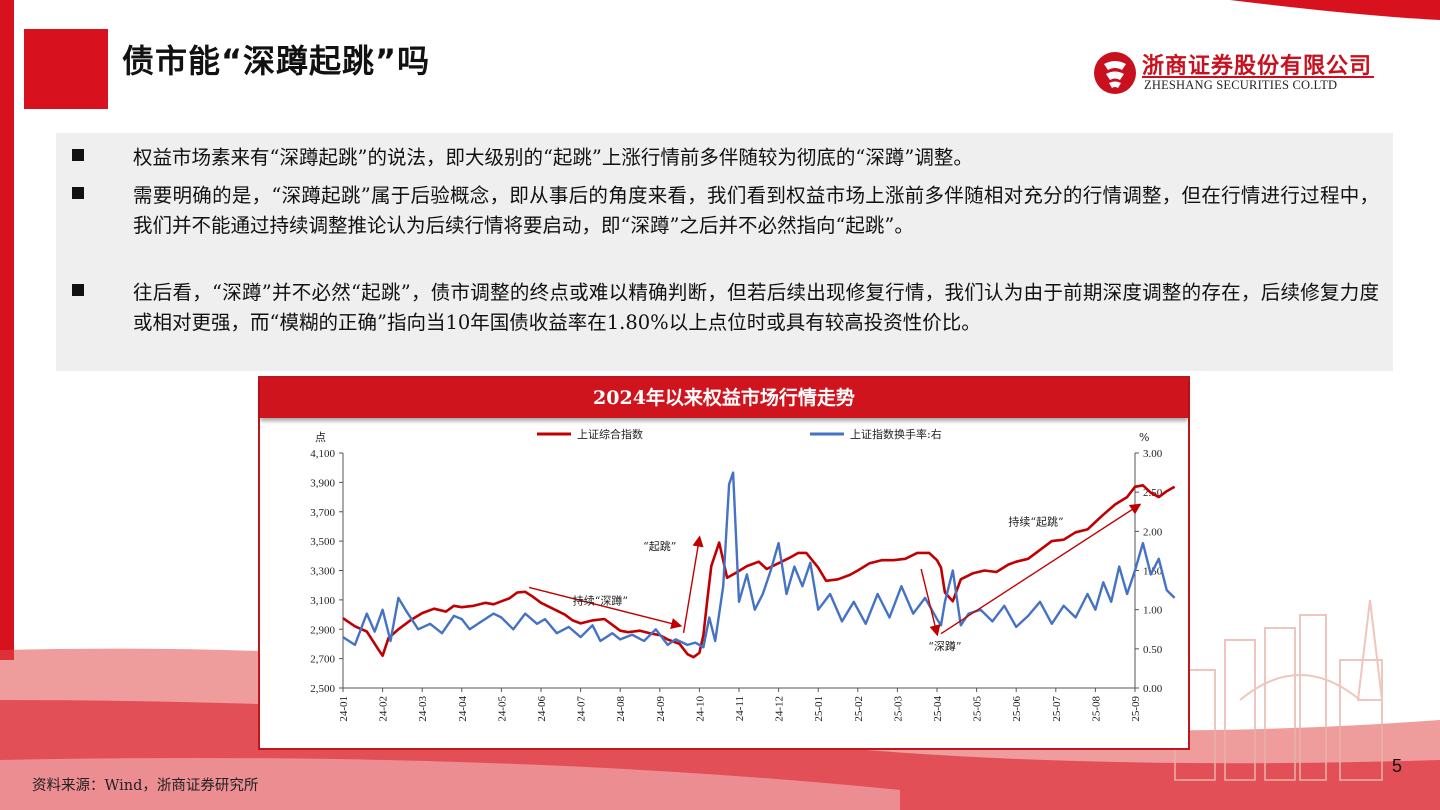 The width and height of the screenshot is (1440, 810). Describe the element at coordinates (1136, 709) in the screenshot. I see `x-tick-label: 25-09` at that location.